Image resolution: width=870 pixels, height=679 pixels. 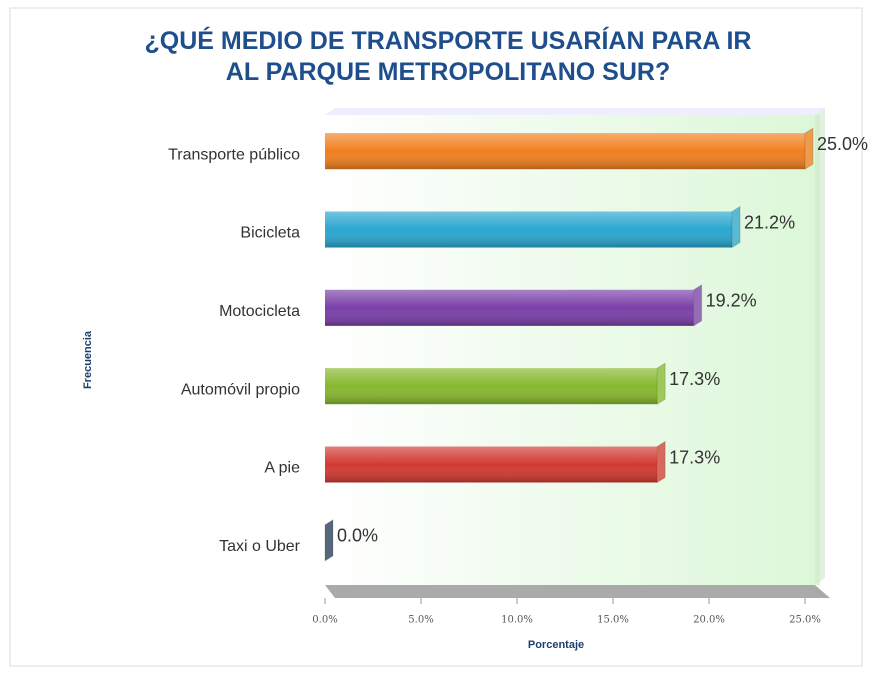 What do you see at coordinates (324, 620) in the screenshot?
I see `x-tick-label: 0.0%` at bounding box center [324, 620].